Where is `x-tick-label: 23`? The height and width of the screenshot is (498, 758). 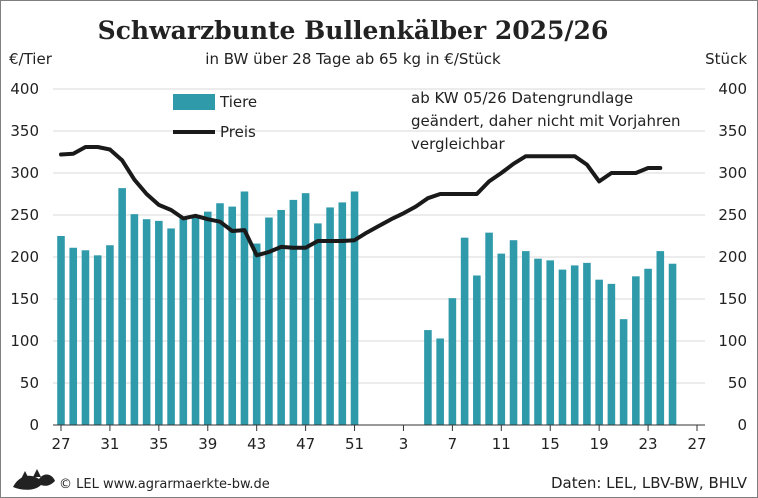
x-tick-label: 23 is located at coordinates (648, 444).